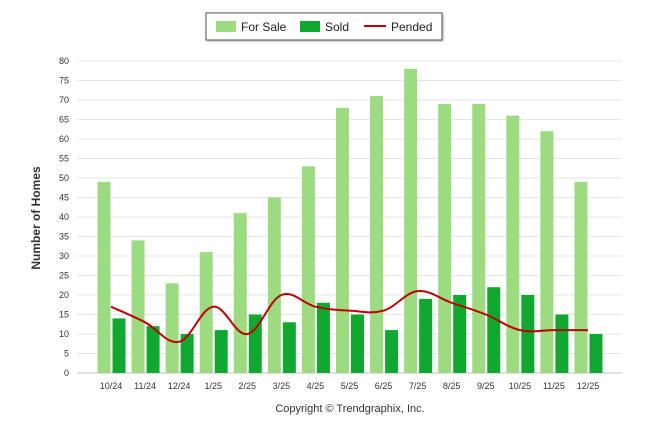  I want to click on pended-line-path, so click(349, 317).